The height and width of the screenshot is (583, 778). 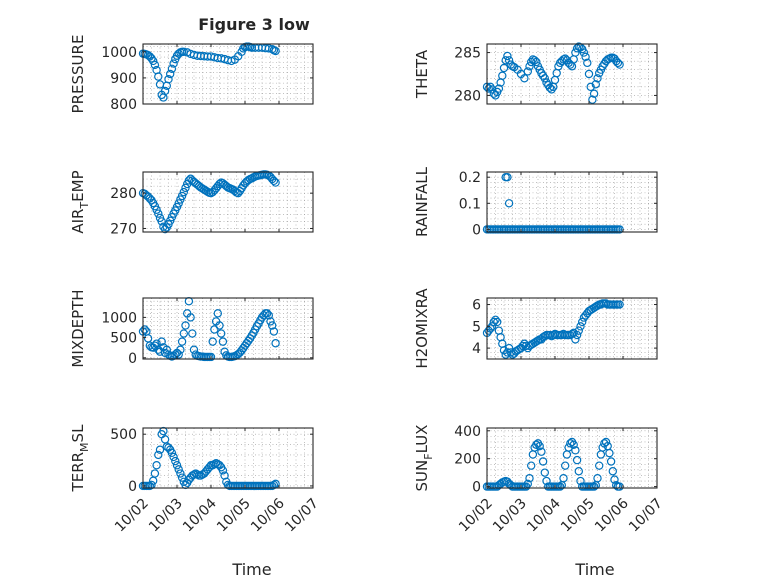 I want to click on y-axis-label: THETA, so click(x=422, y=74).